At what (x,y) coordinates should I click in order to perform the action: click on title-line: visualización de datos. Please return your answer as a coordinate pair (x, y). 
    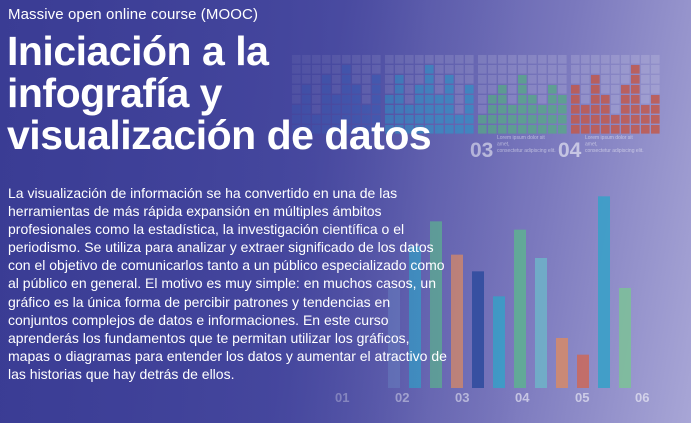
    Looking at the image, I should click on (219, 135).